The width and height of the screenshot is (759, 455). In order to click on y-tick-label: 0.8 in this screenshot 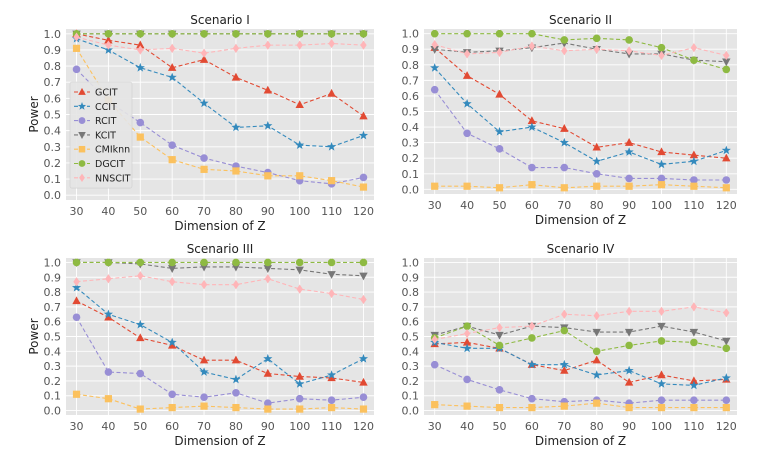, I will do `click(411, 65)`.